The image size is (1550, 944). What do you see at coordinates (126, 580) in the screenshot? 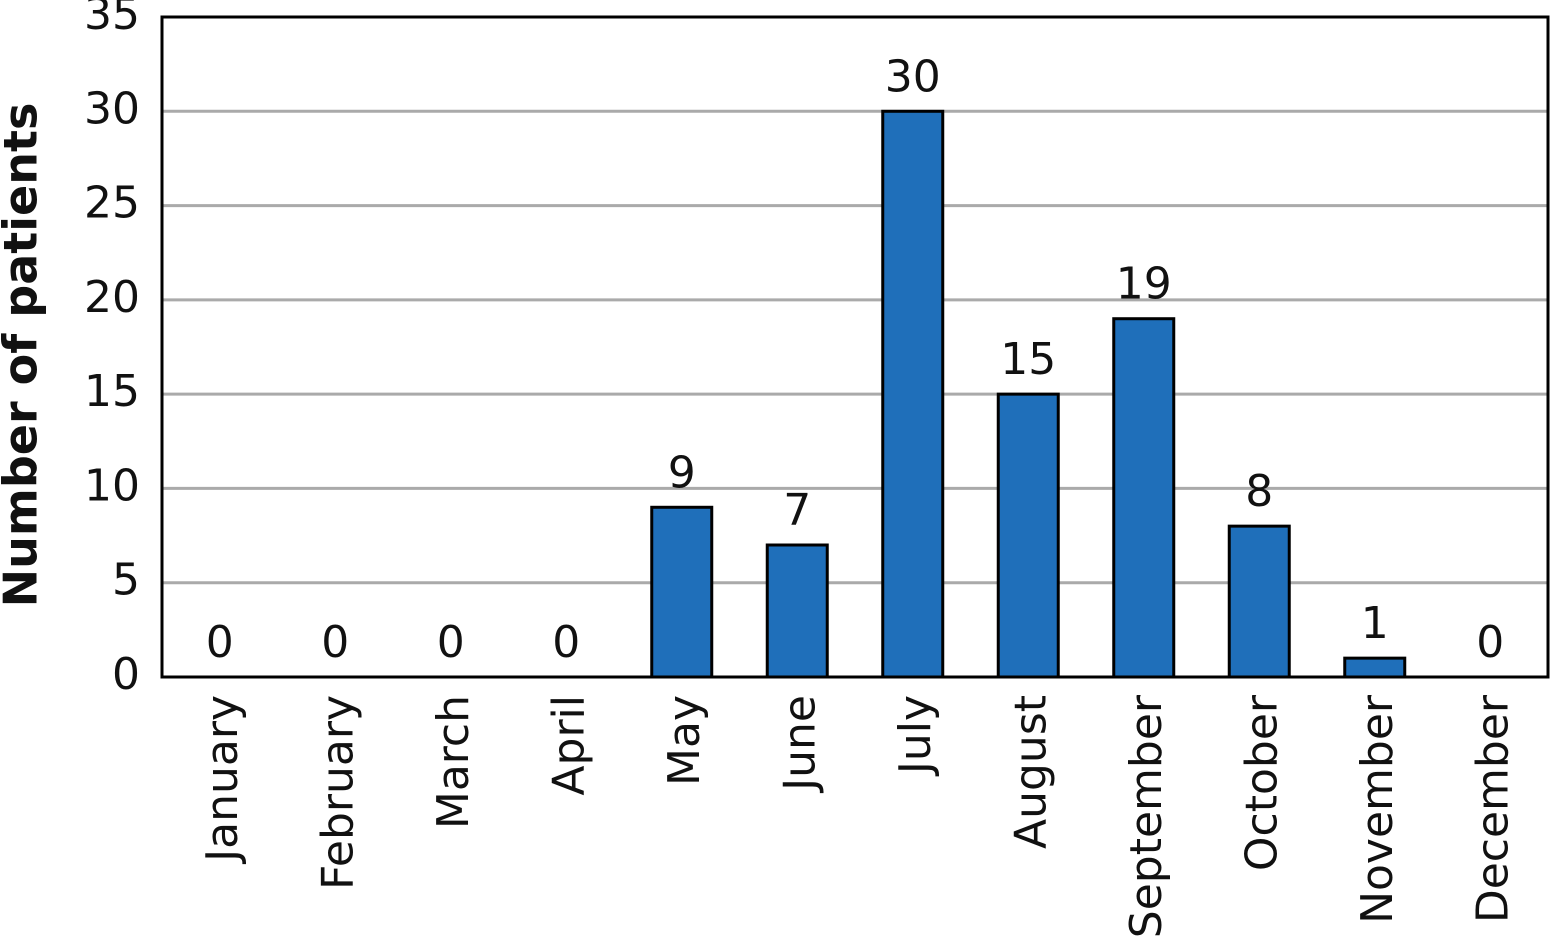
I see `y-tick-label: 5` at bounding box center [126, 580].